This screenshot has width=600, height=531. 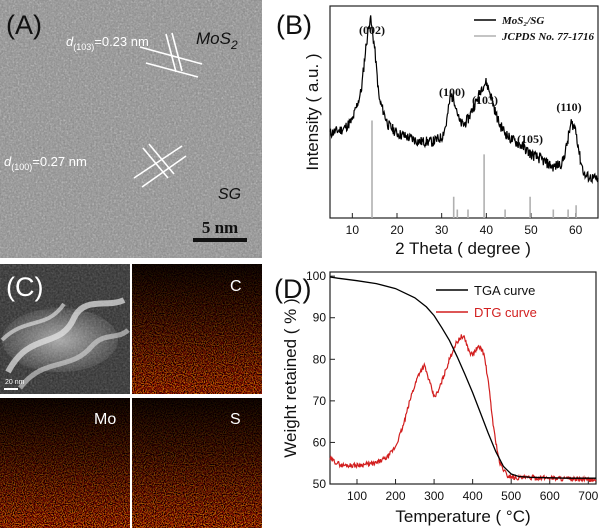 What do you see at coordinates (220, 240) in the screenshot?
I see `panel-a-scale-bar` at bounding box center [220, 240].